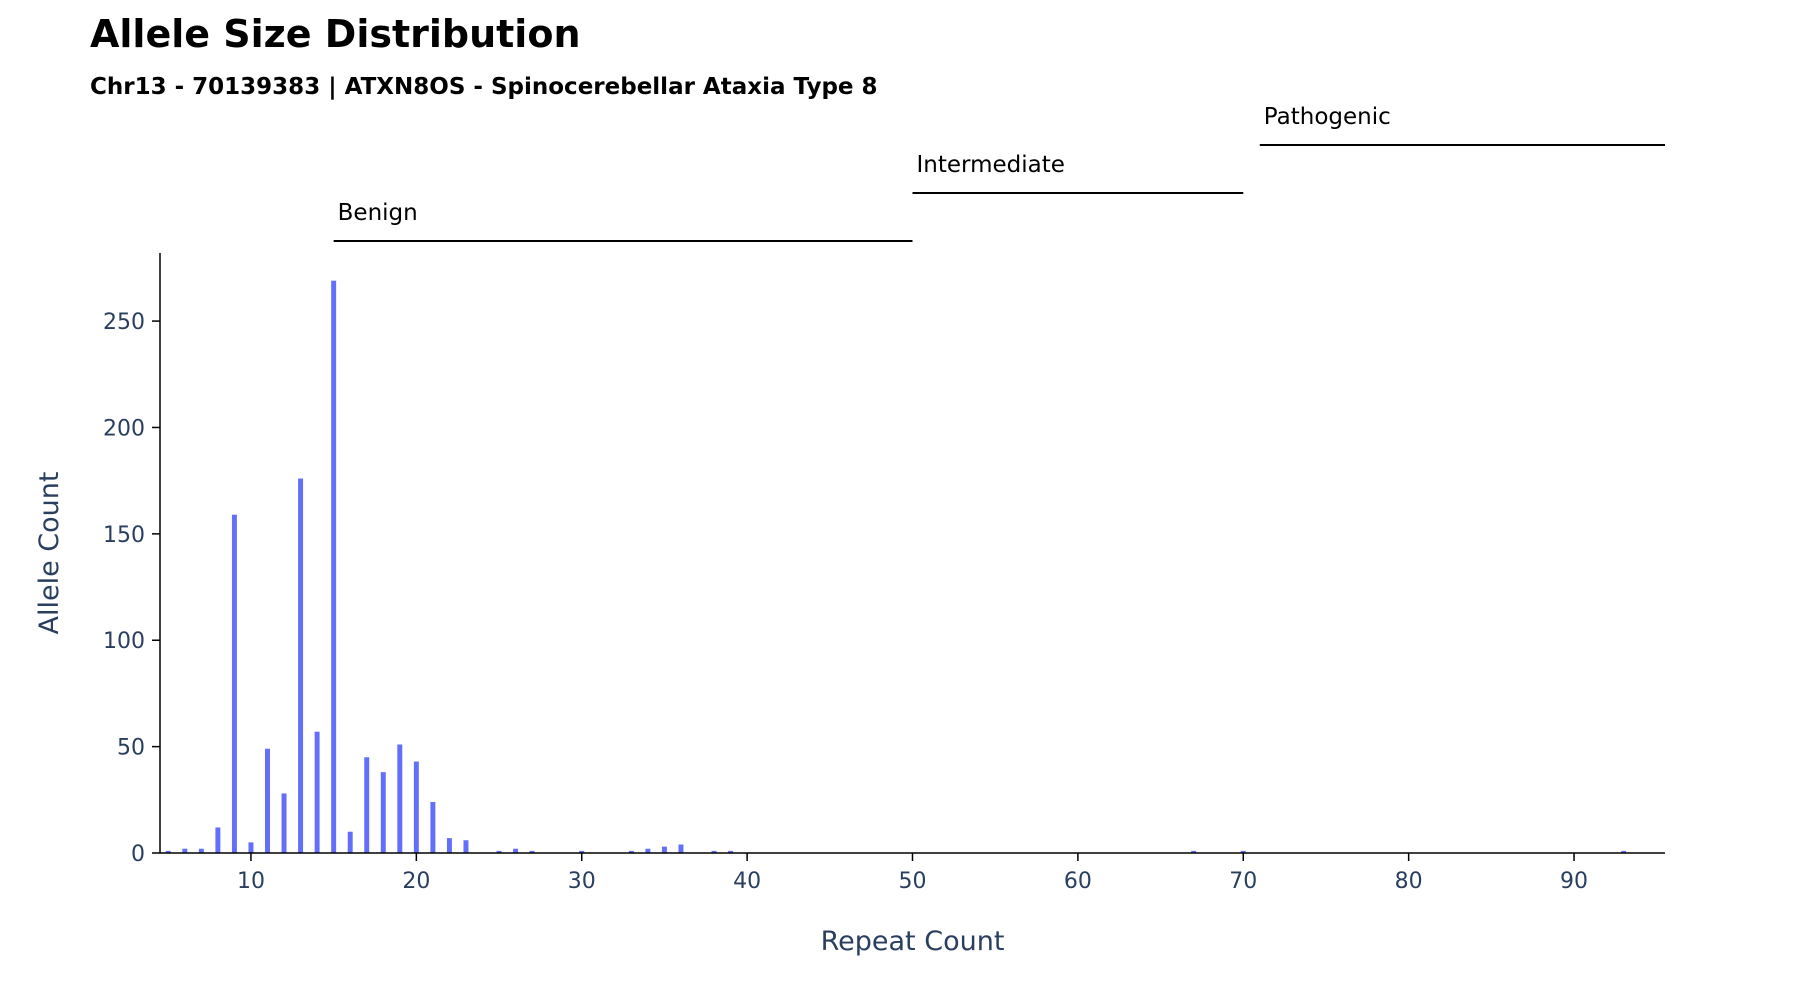 This screenshot has width=1800, height=1000. What do you see at coordinates (416, 881) in the screenshot?
I see `x-tick-label: 20` at bounding box center [416, 881].